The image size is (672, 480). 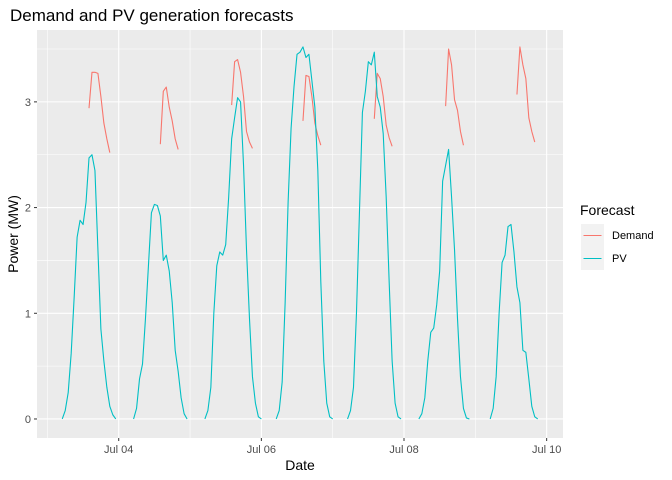 I want to click on y-tick-label: 1, so click(x=28, y=314).